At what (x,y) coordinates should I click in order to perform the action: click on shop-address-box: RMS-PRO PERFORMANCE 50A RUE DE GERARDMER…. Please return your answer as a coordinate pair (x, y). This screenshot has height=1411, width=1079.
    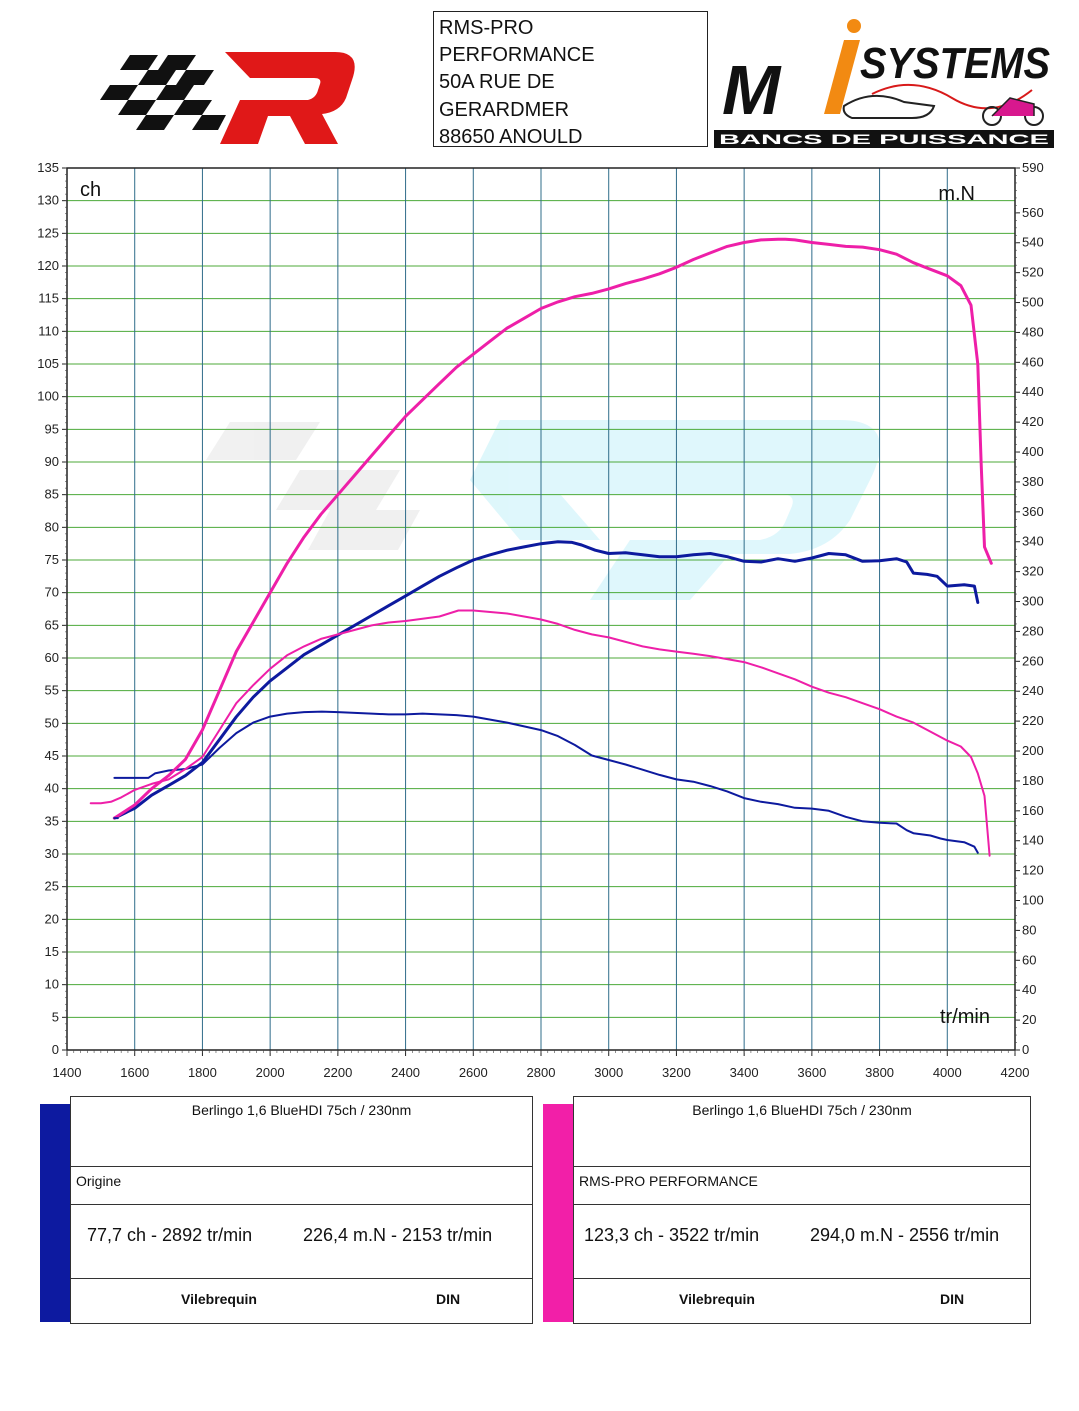
    Looking at the image, I should click on (570, 79).